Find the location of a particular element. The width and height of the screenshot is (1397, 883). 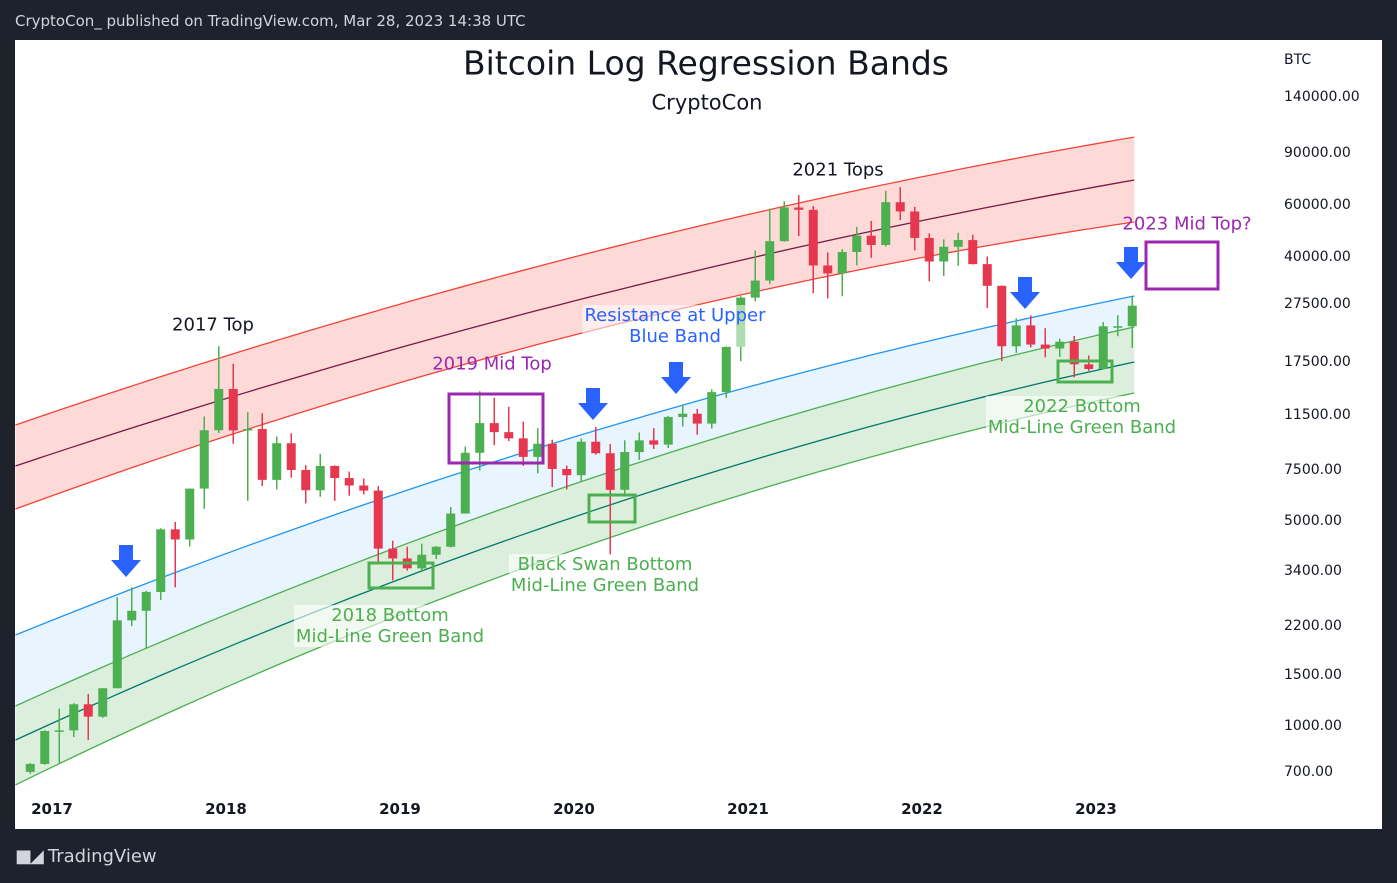

annotation-resistance-line2: Blue Band is located at coordinates (675, 336).